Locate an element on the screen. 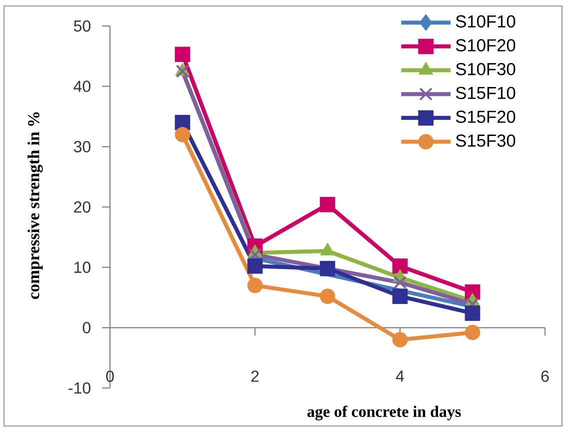 The height and width of the screenshot is (436, 566). y-tick-label: 50 is located at coordinates (82, 26).